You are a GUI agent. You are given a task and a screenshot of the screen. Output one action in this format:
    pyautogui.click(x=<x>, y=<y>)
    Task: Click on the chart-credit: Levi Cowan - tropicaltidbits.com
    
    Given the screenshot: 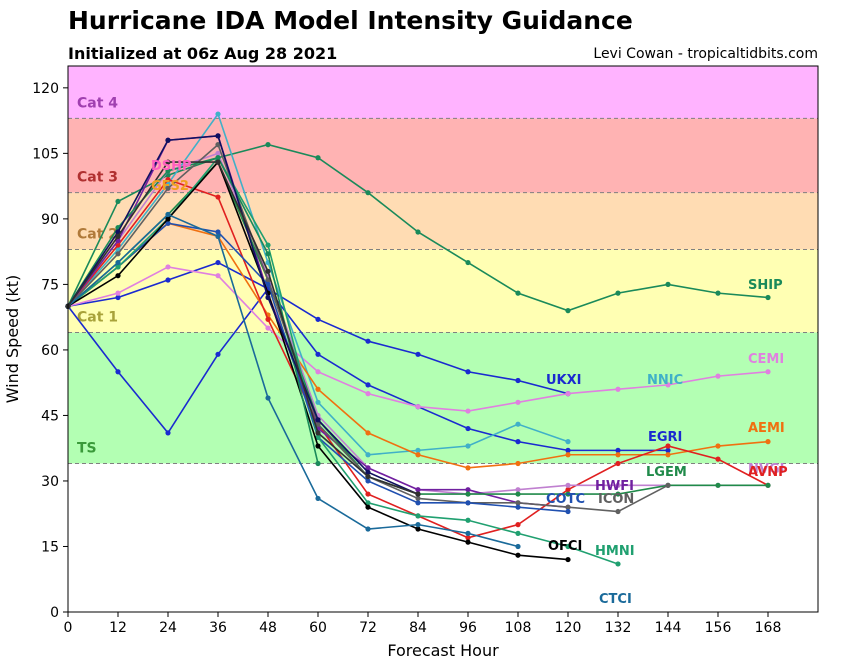 What is the action you would take?
    pyautogui.click(x=705, y=54)
    